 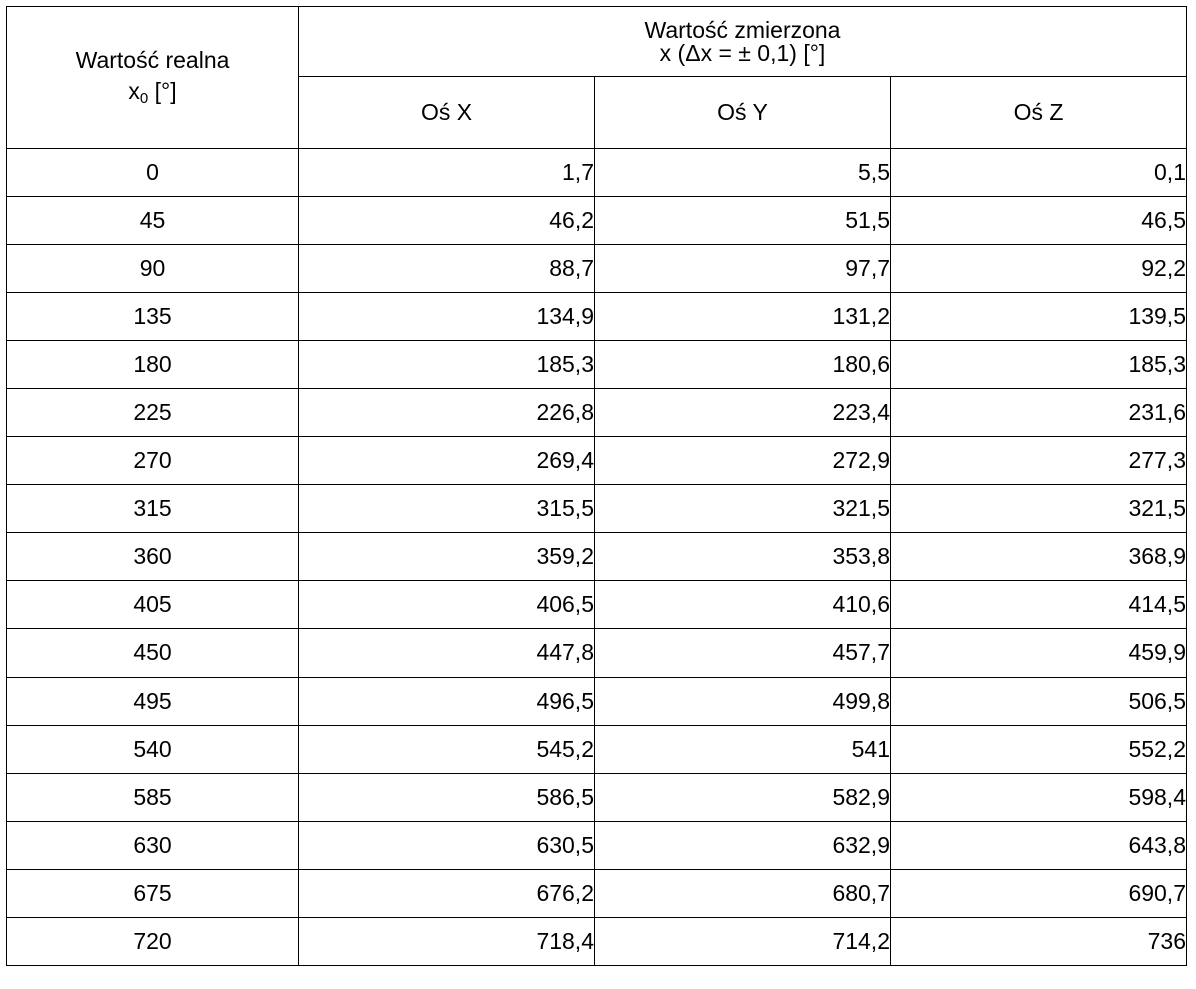 I want to click on axis-x-value-cell: 315,5, so click(x=446, y=509).